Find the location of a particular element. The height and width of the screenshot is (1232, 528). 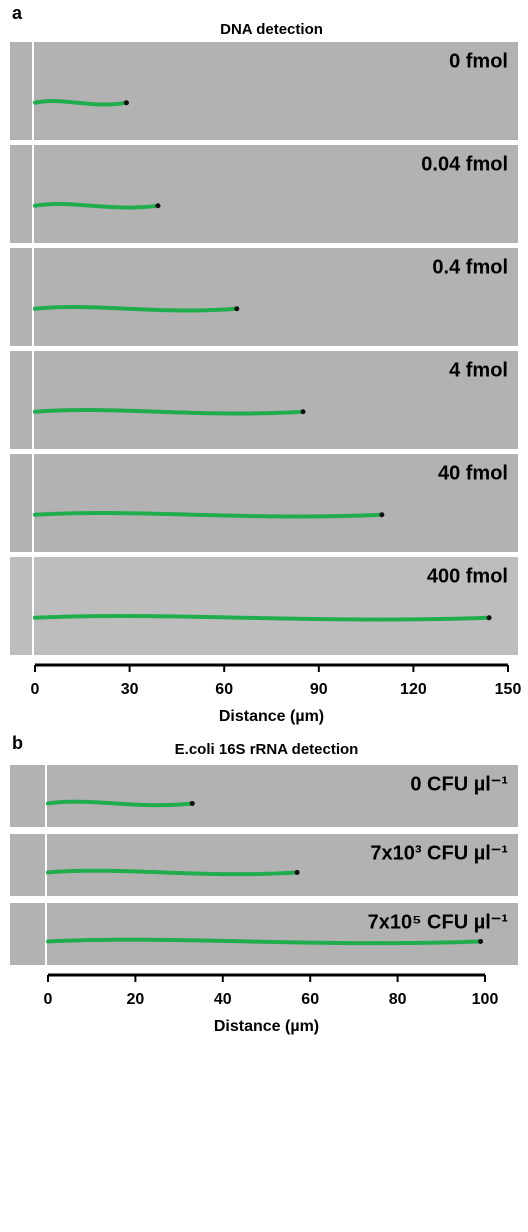

chart-title: E.coli 16S rRNA detection is located at coordinates (267, 749).